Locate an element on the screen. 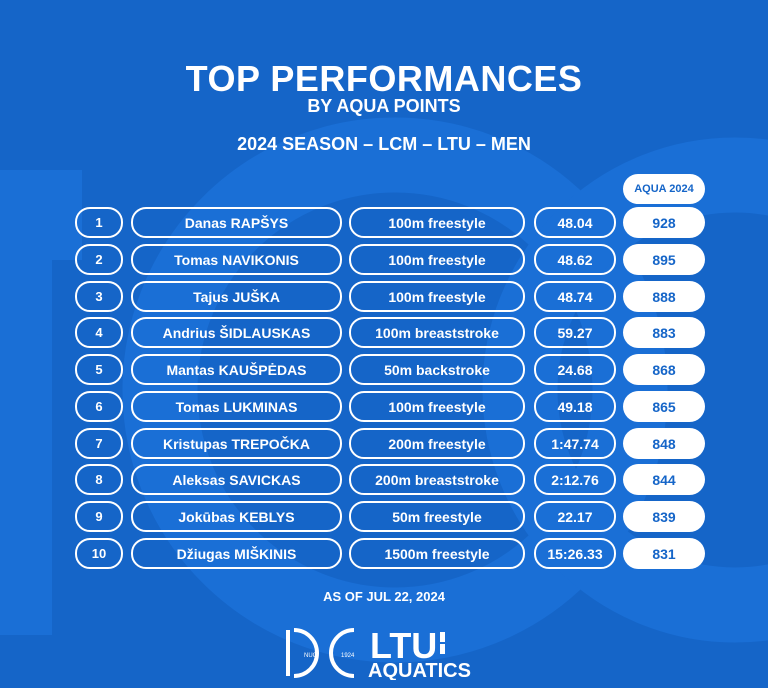 The image size is (768, 688). time-cell: 48.62 is located at coordinates (575, 259).